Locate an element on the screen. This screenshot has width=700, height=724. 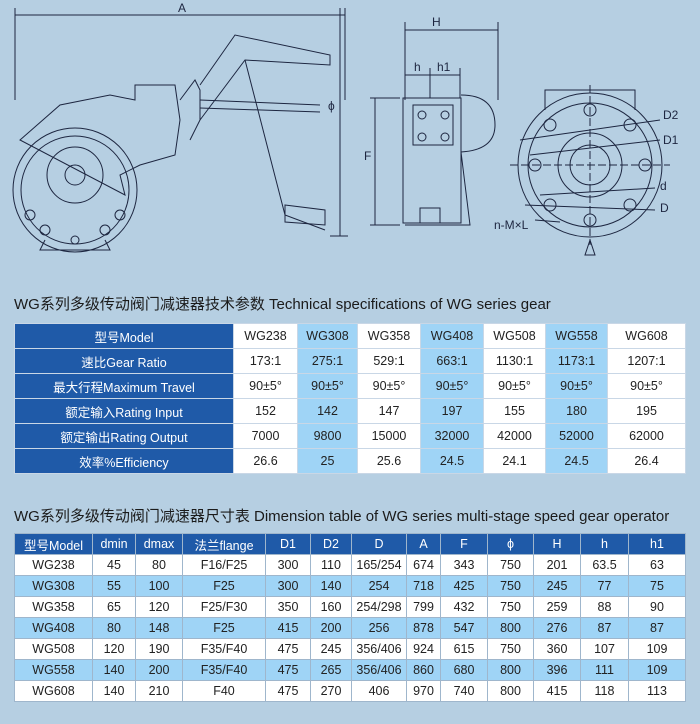
table-cell: 680 is located at coordinates (464, 670).